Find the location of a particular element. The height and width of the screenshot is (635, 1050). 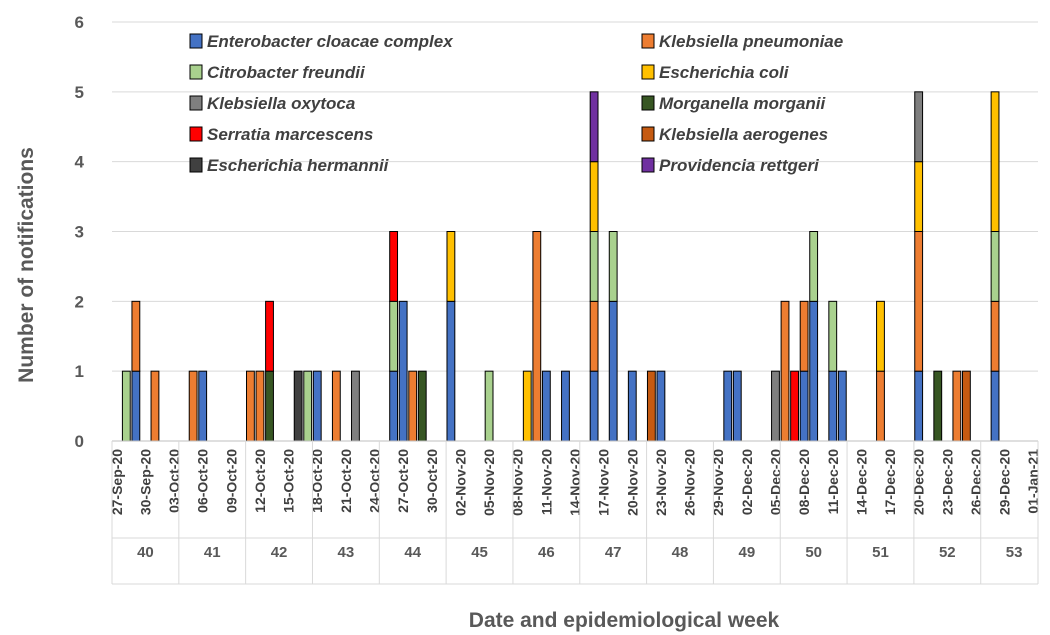

x-tick-label: 06-Oct-20 is located at coordinates (203, 481).